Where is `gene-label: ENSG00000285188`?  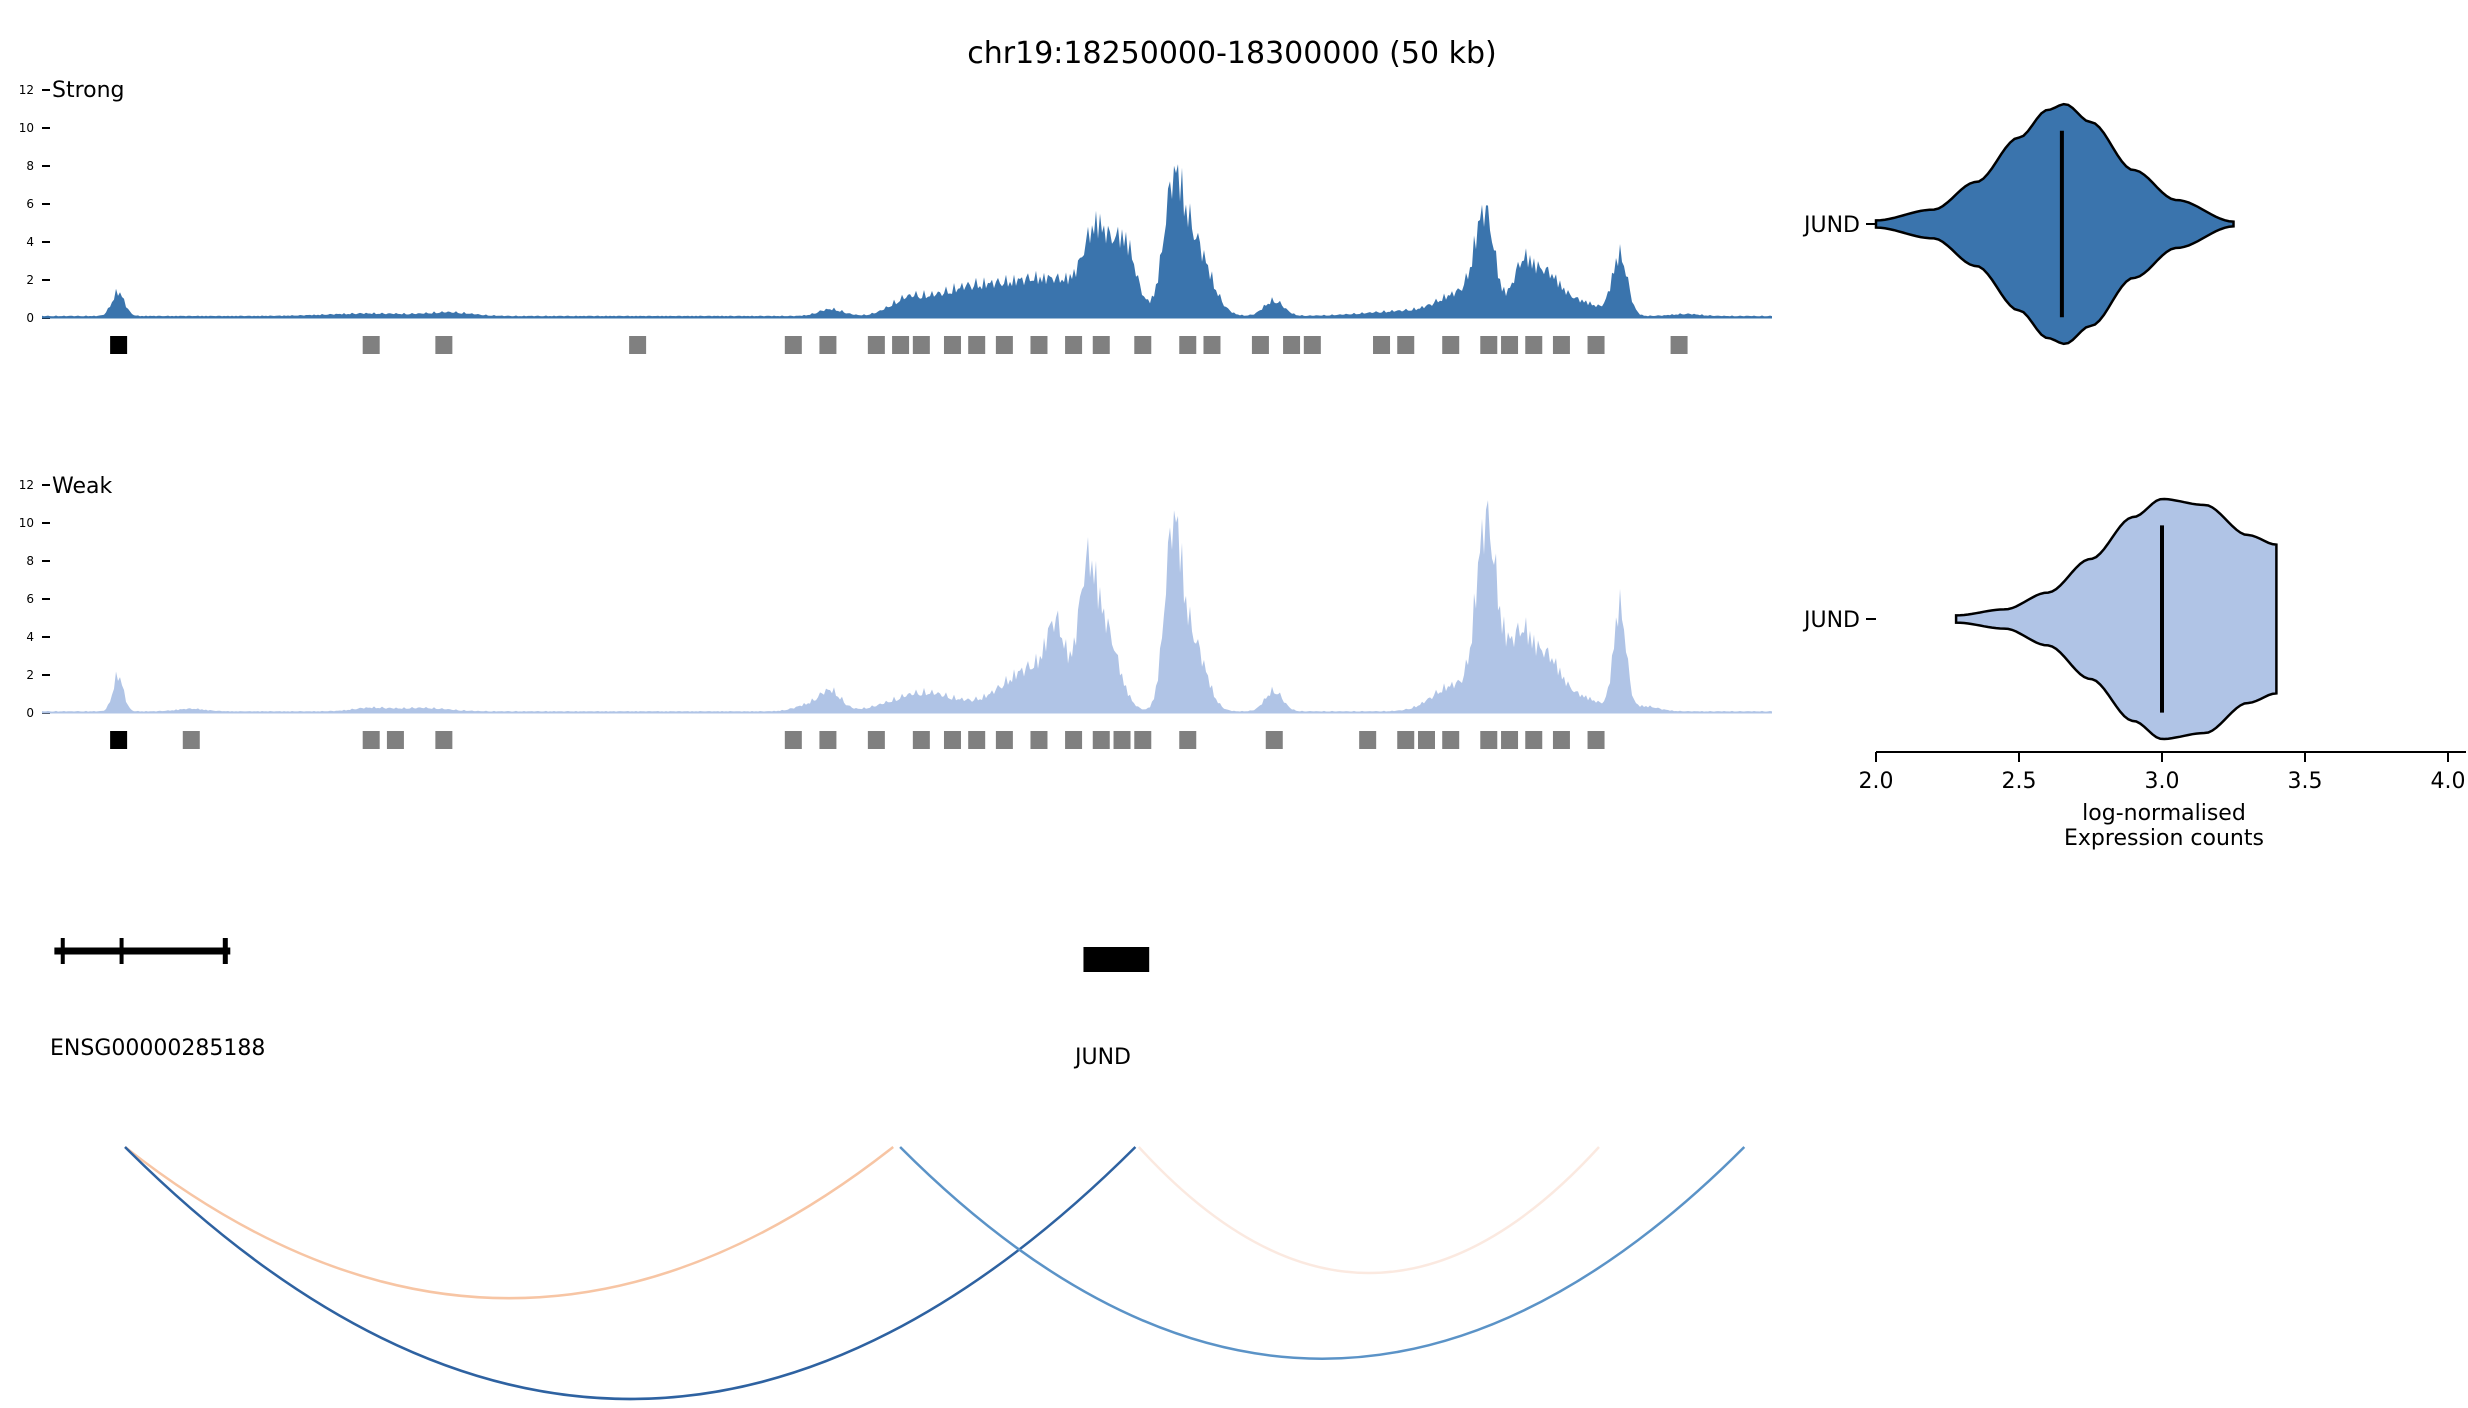
gene-label: ENSG00000285188 is located at coordinates (157, 1048).